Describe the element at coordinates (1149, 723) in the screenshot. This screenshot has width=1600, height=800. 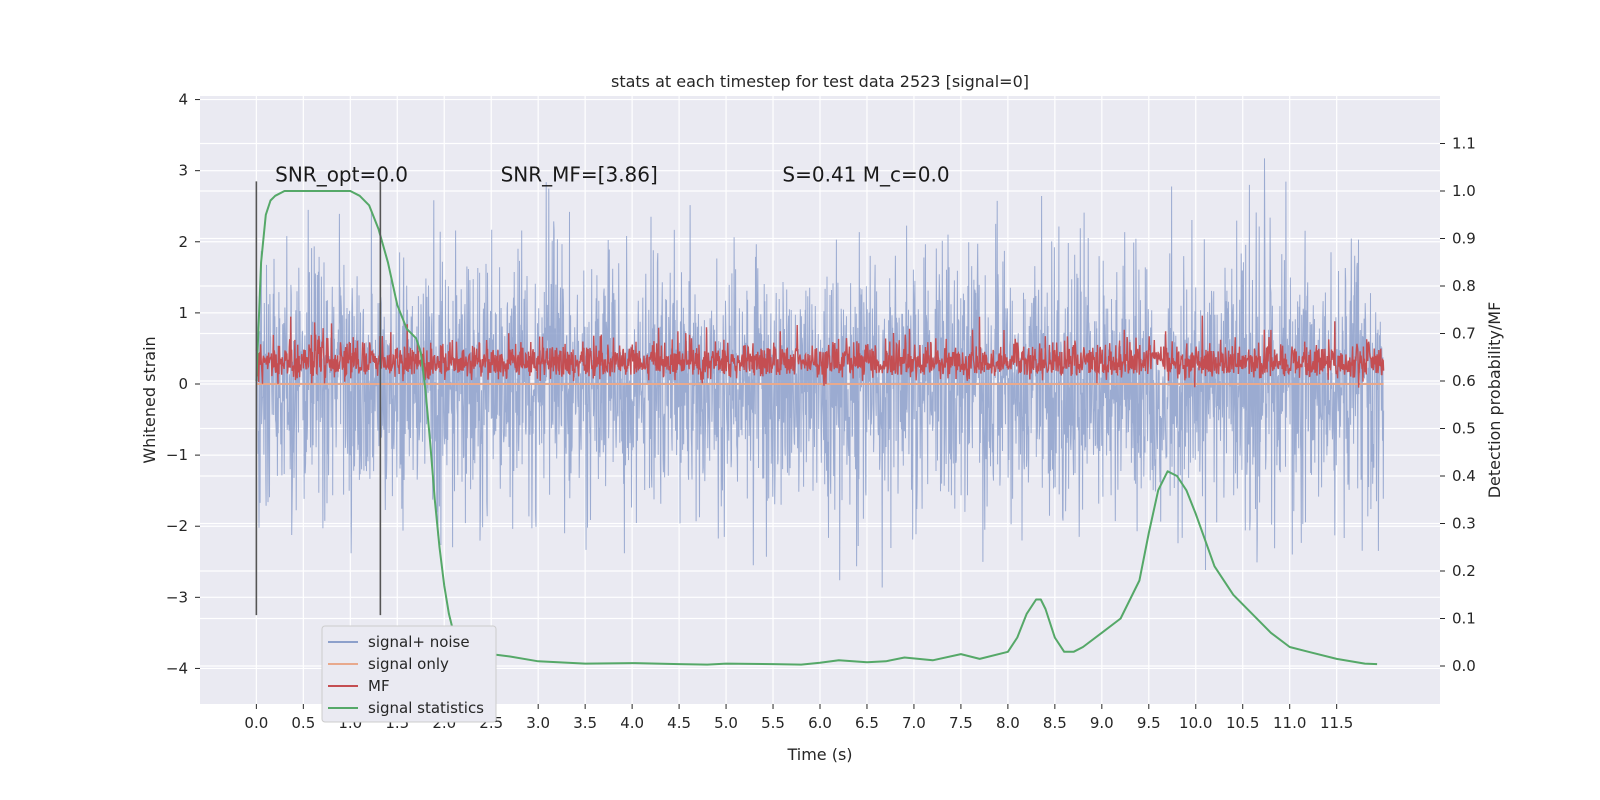
I see `x-tick-label: 9.5` at that location.